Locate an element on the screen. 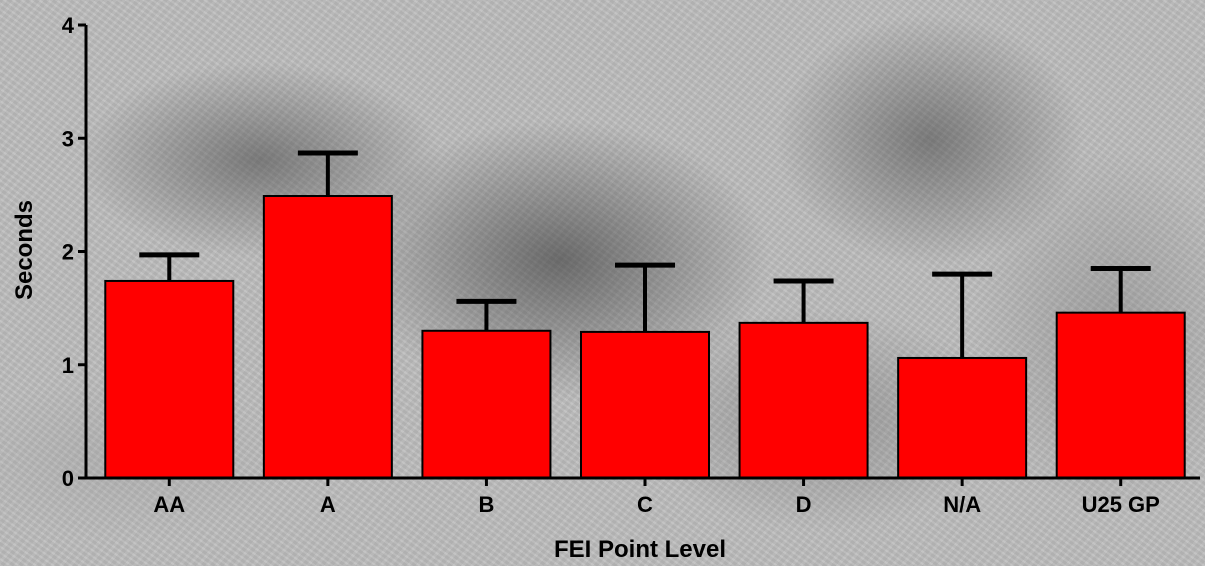  bar-u25-gp is located at coordinates (1120, 395).